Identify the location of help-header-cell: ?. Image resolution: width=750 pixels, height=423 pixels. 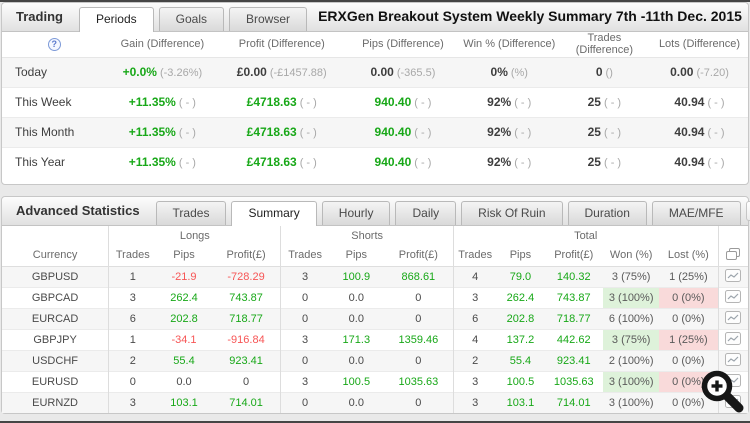
(54, 45).